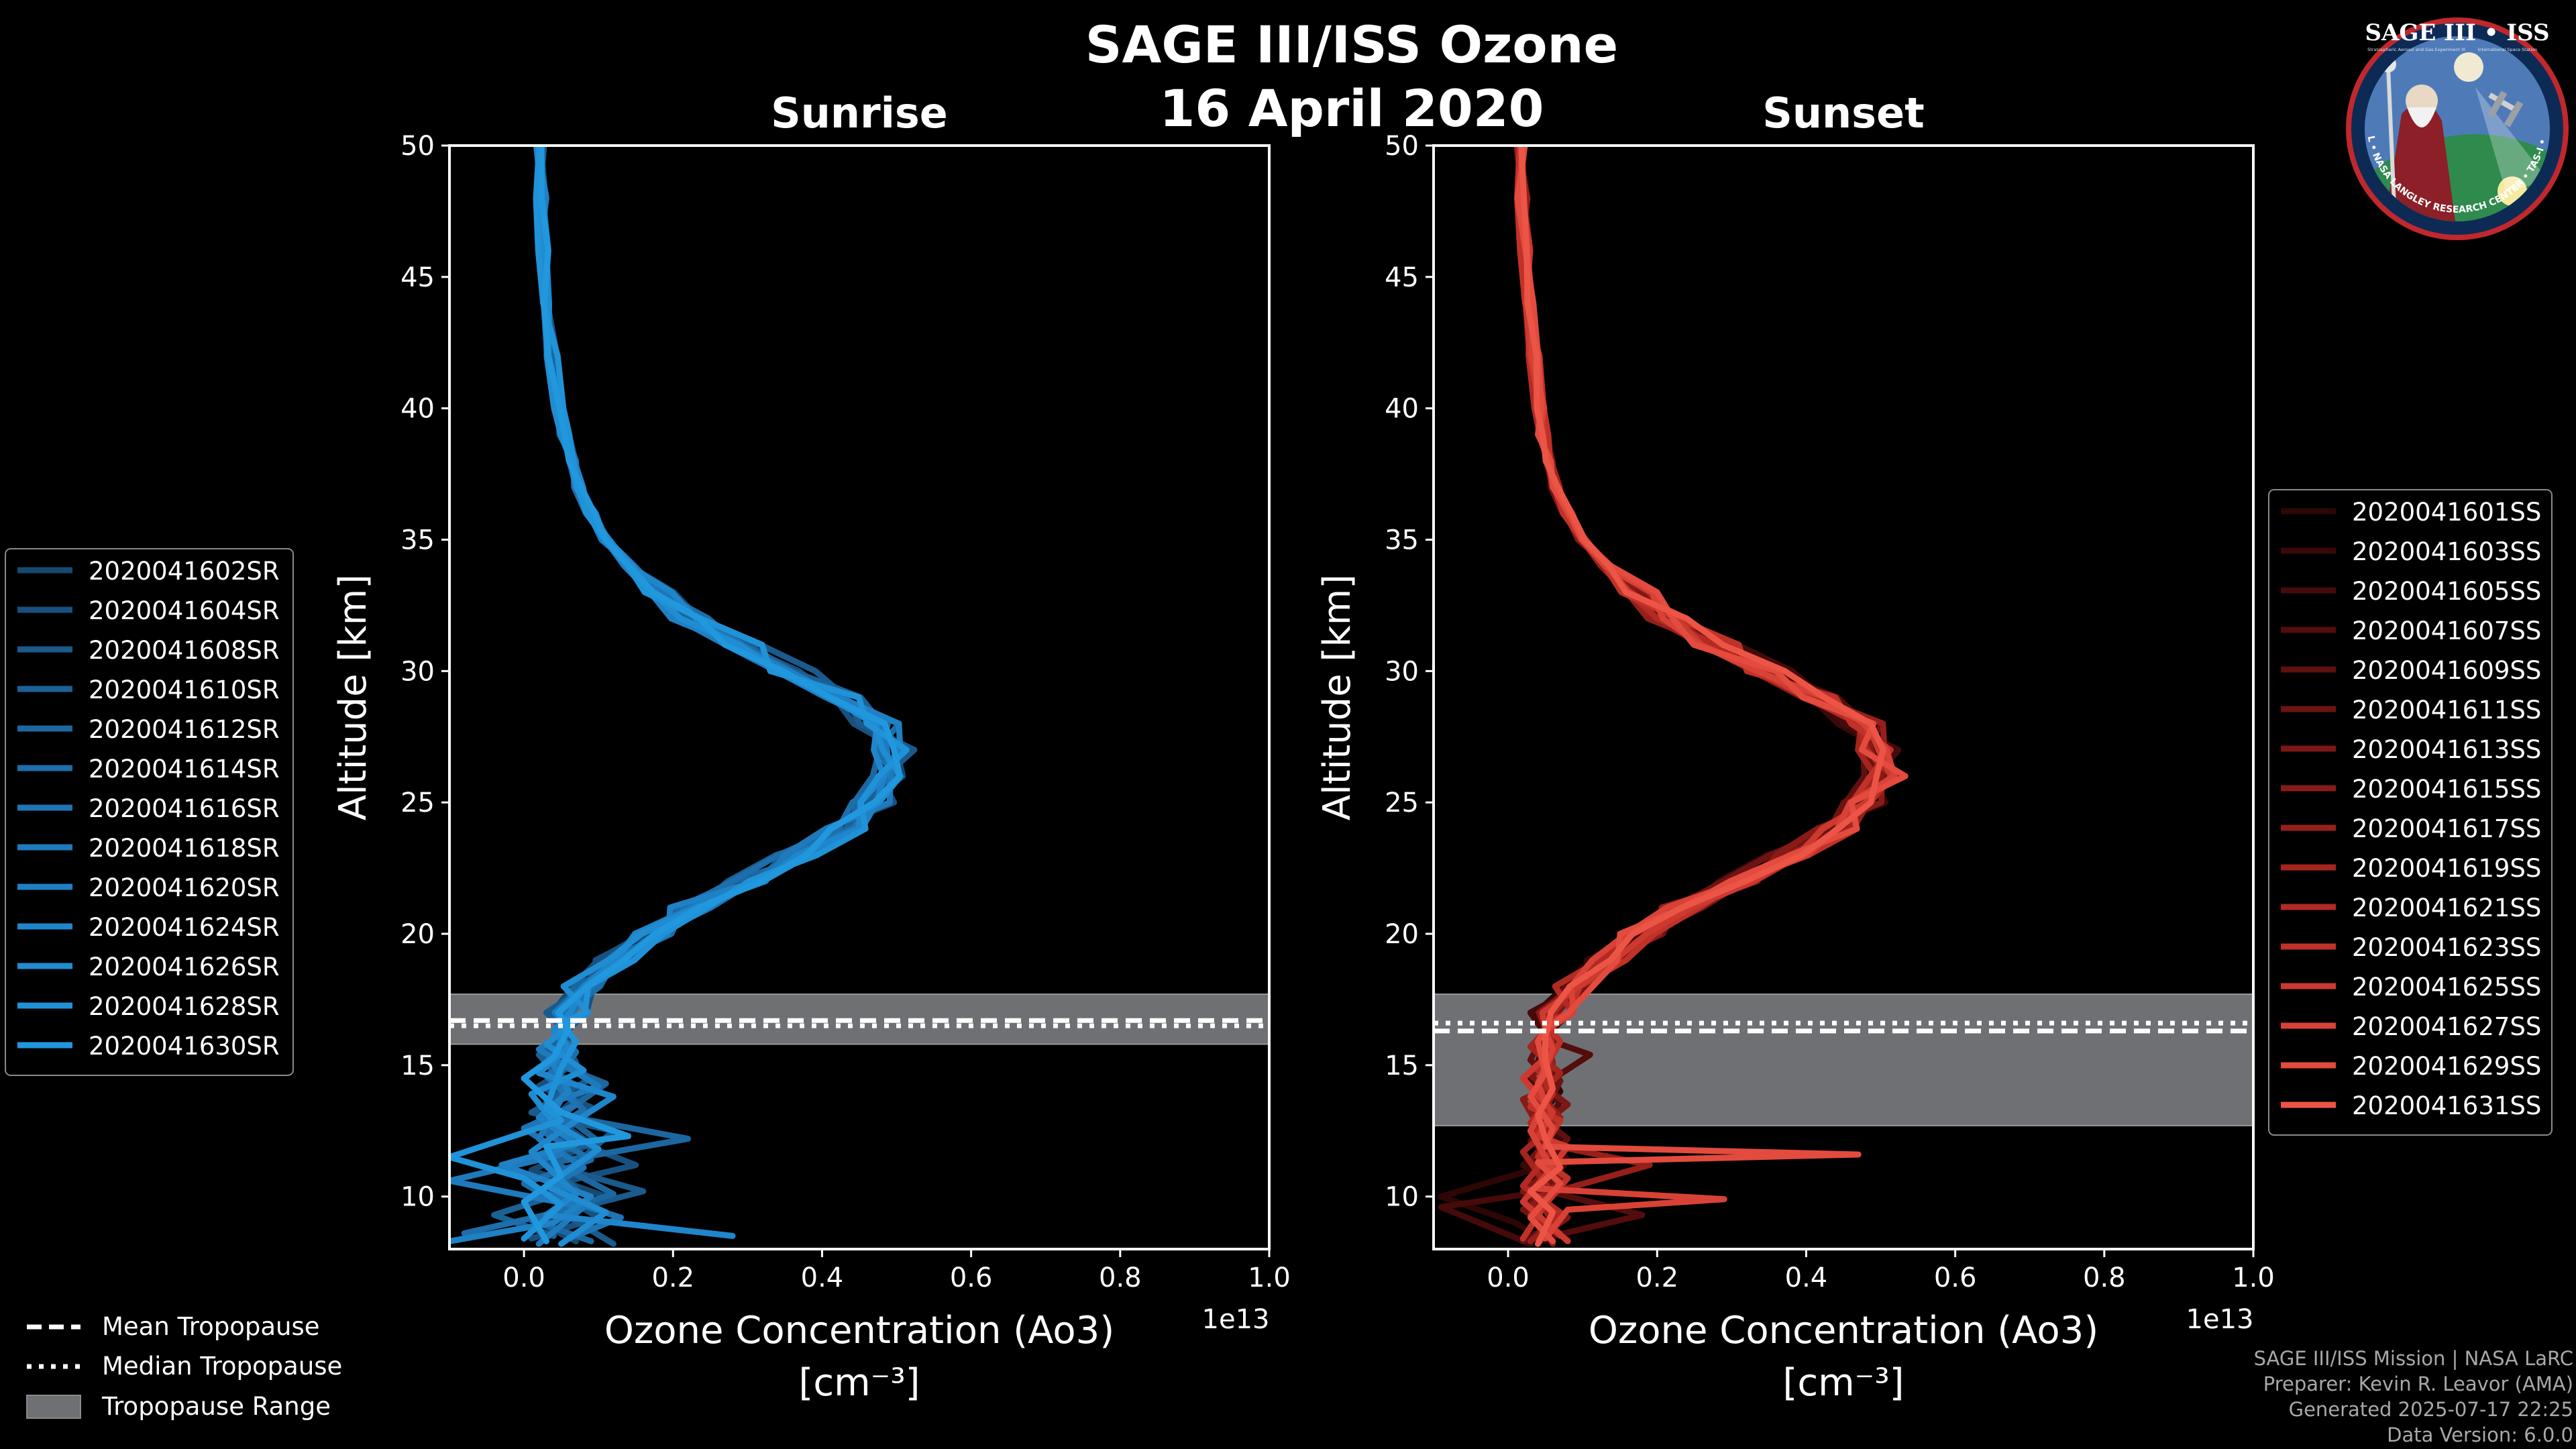 The image size is (2576, 1449). I want to click on sunrise-ytick-label: 40, so click(417, 409).